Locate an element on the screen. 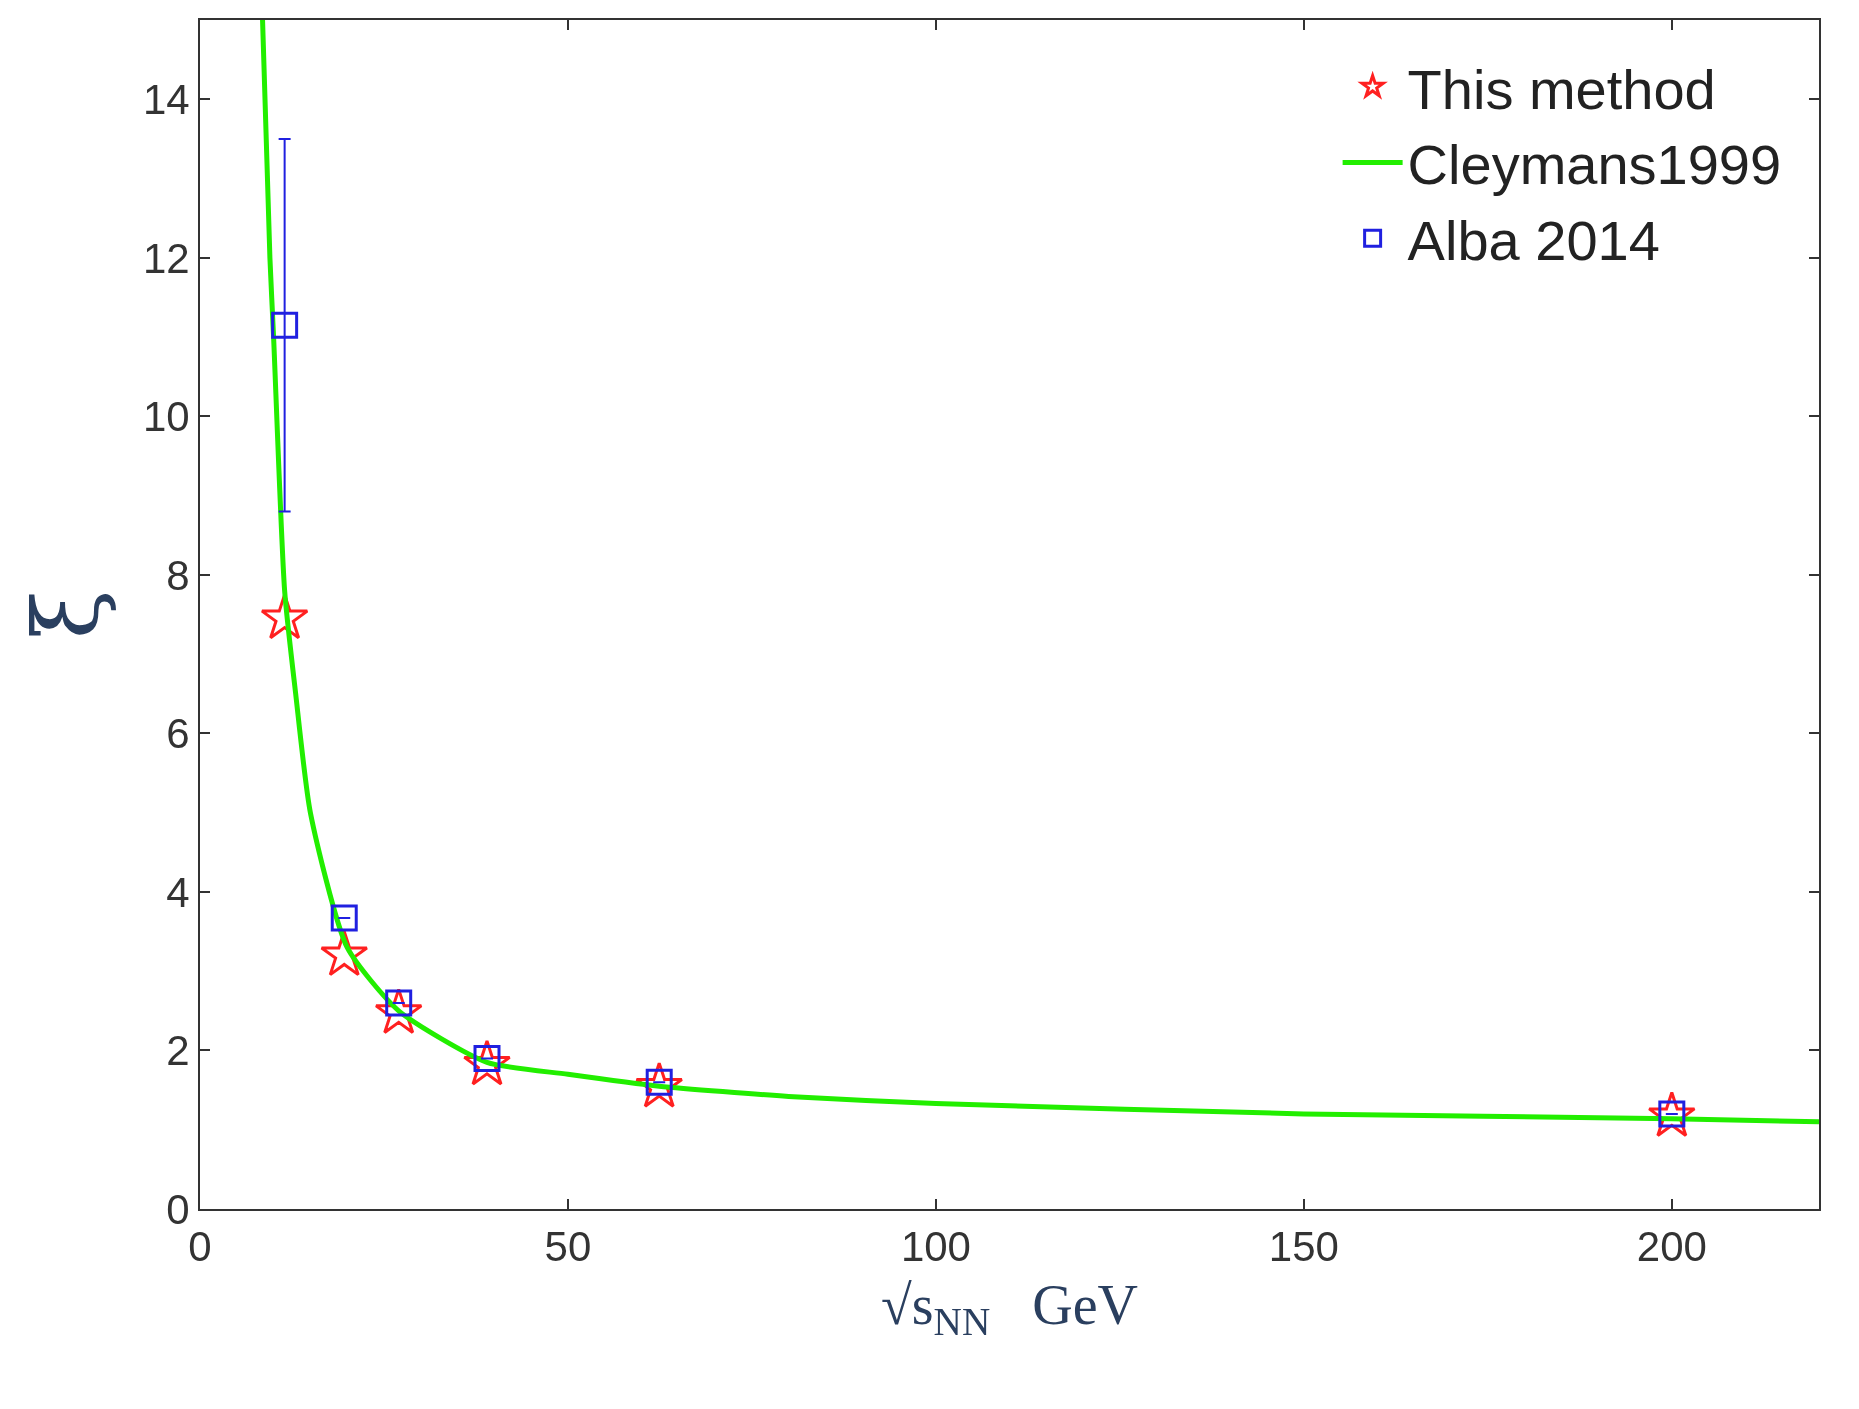 This screenshot has height=1409, width=1859. y-axis-title: ξ is located at coordinates (66, 614).